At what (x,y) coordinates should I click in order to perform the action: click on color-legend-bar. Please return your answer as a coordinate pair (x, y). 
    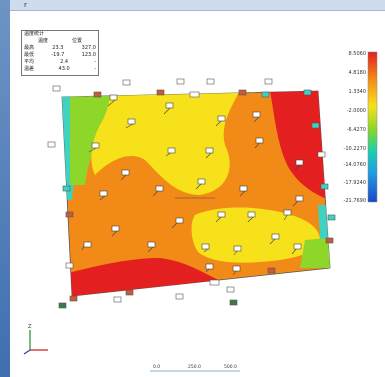
    Looking at the image, I should click on (372, 127).